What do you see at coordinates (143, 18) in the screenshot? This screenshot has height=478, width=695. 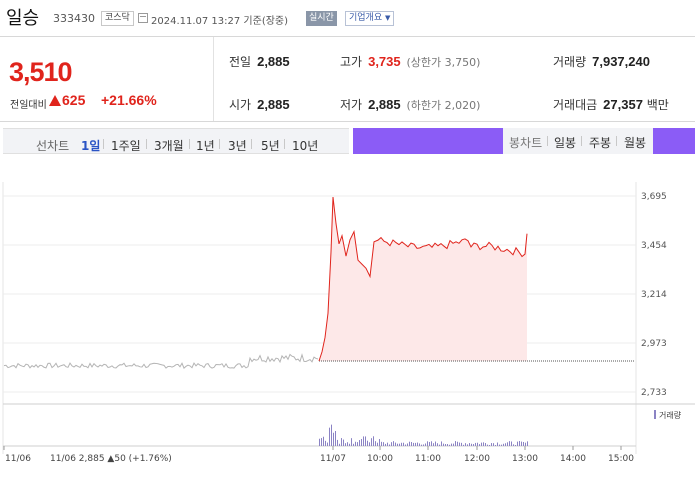 I see `calendar-icon` at bounding box center [143, 18].